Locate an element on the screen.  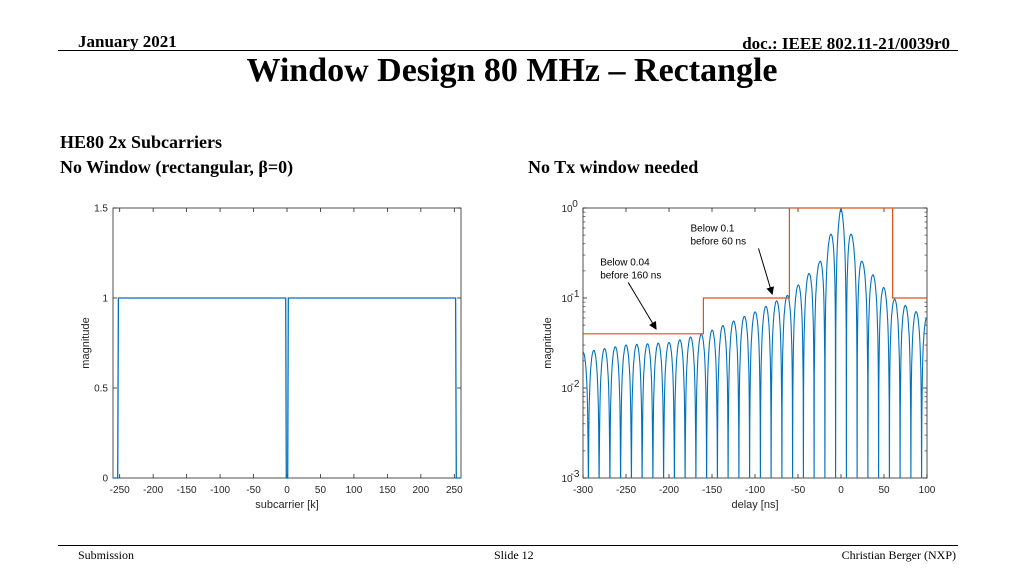
y-tick-exponent: -1 is located at coordinates (575, 294).